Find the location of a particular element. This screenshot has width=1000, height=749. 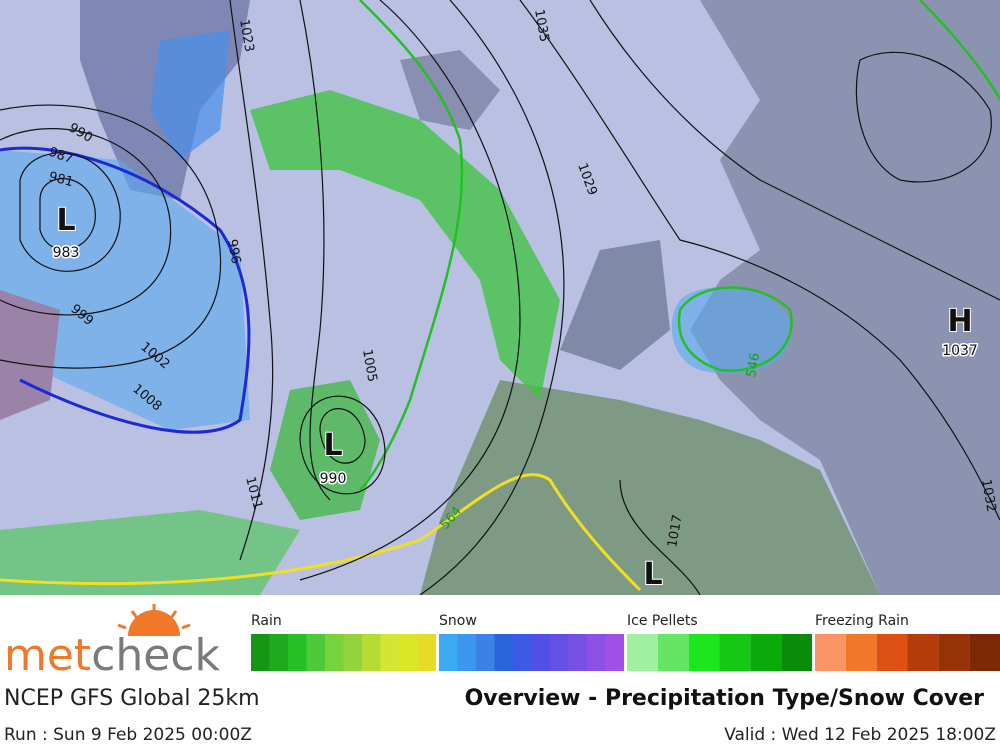

legend-label: Rain is located at coordinates (266, 621).